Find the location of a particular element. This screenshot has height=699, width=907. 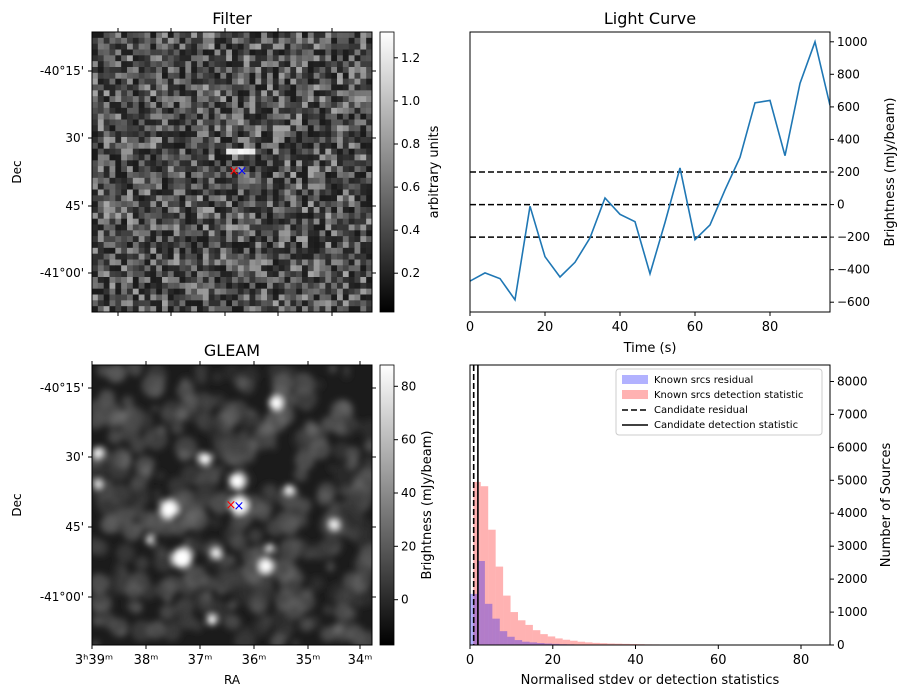

histogram-y-tick-label: 4000 is located at coordinates (852, 513).